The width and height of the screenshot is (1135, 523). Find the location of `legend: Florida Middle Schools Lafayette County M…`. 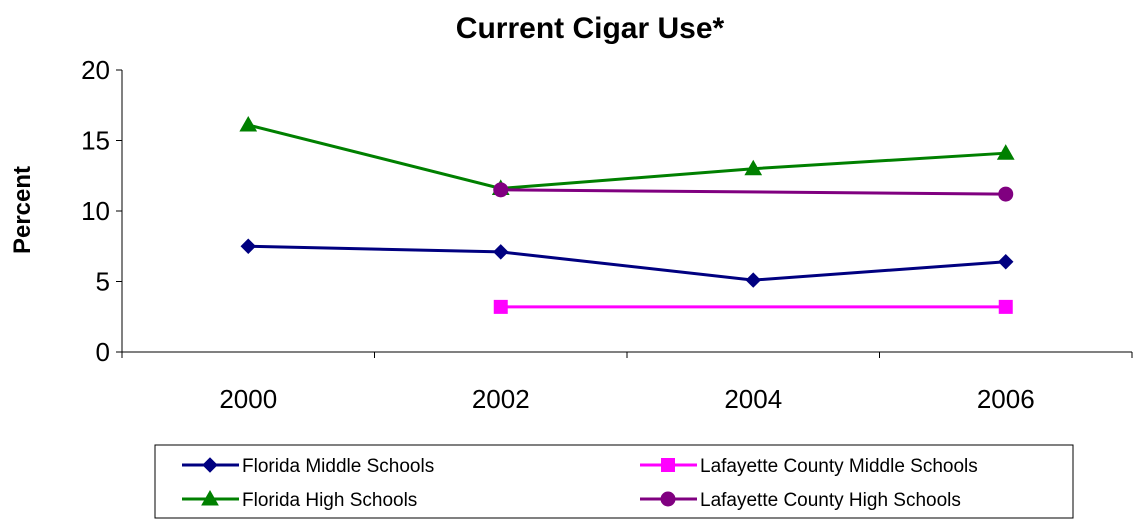

legend: Florida Middle Schools Lafayette County M… is located at coordinates (614, 481).